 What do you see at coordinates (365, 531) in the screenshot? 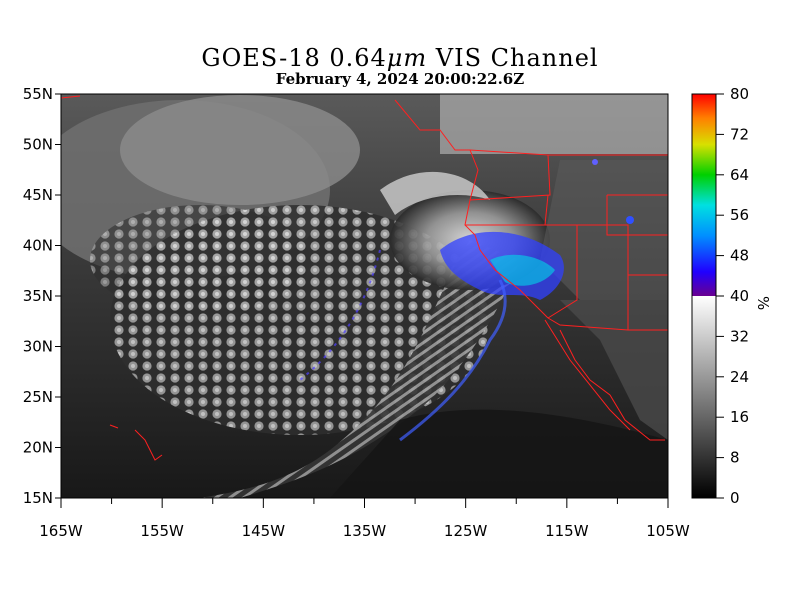
I see `lon-tick-label: 135W` at bounding box center [365, 531].